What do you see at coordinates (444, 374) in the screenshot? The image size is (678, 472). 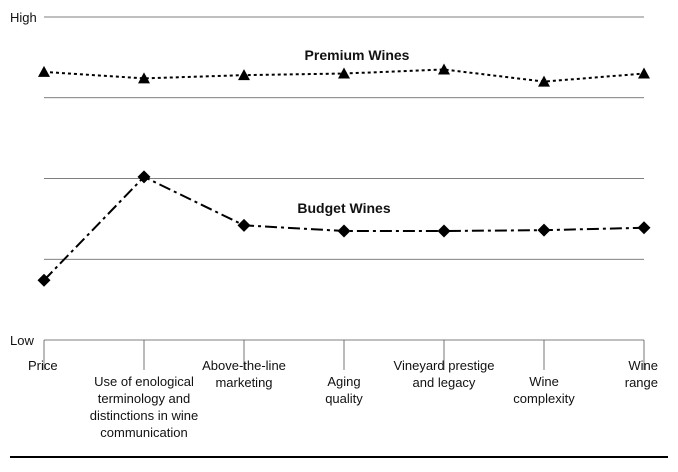 I see `x-tick-label: Vineyard prestige and legacy` at bounding box center [444, 374].